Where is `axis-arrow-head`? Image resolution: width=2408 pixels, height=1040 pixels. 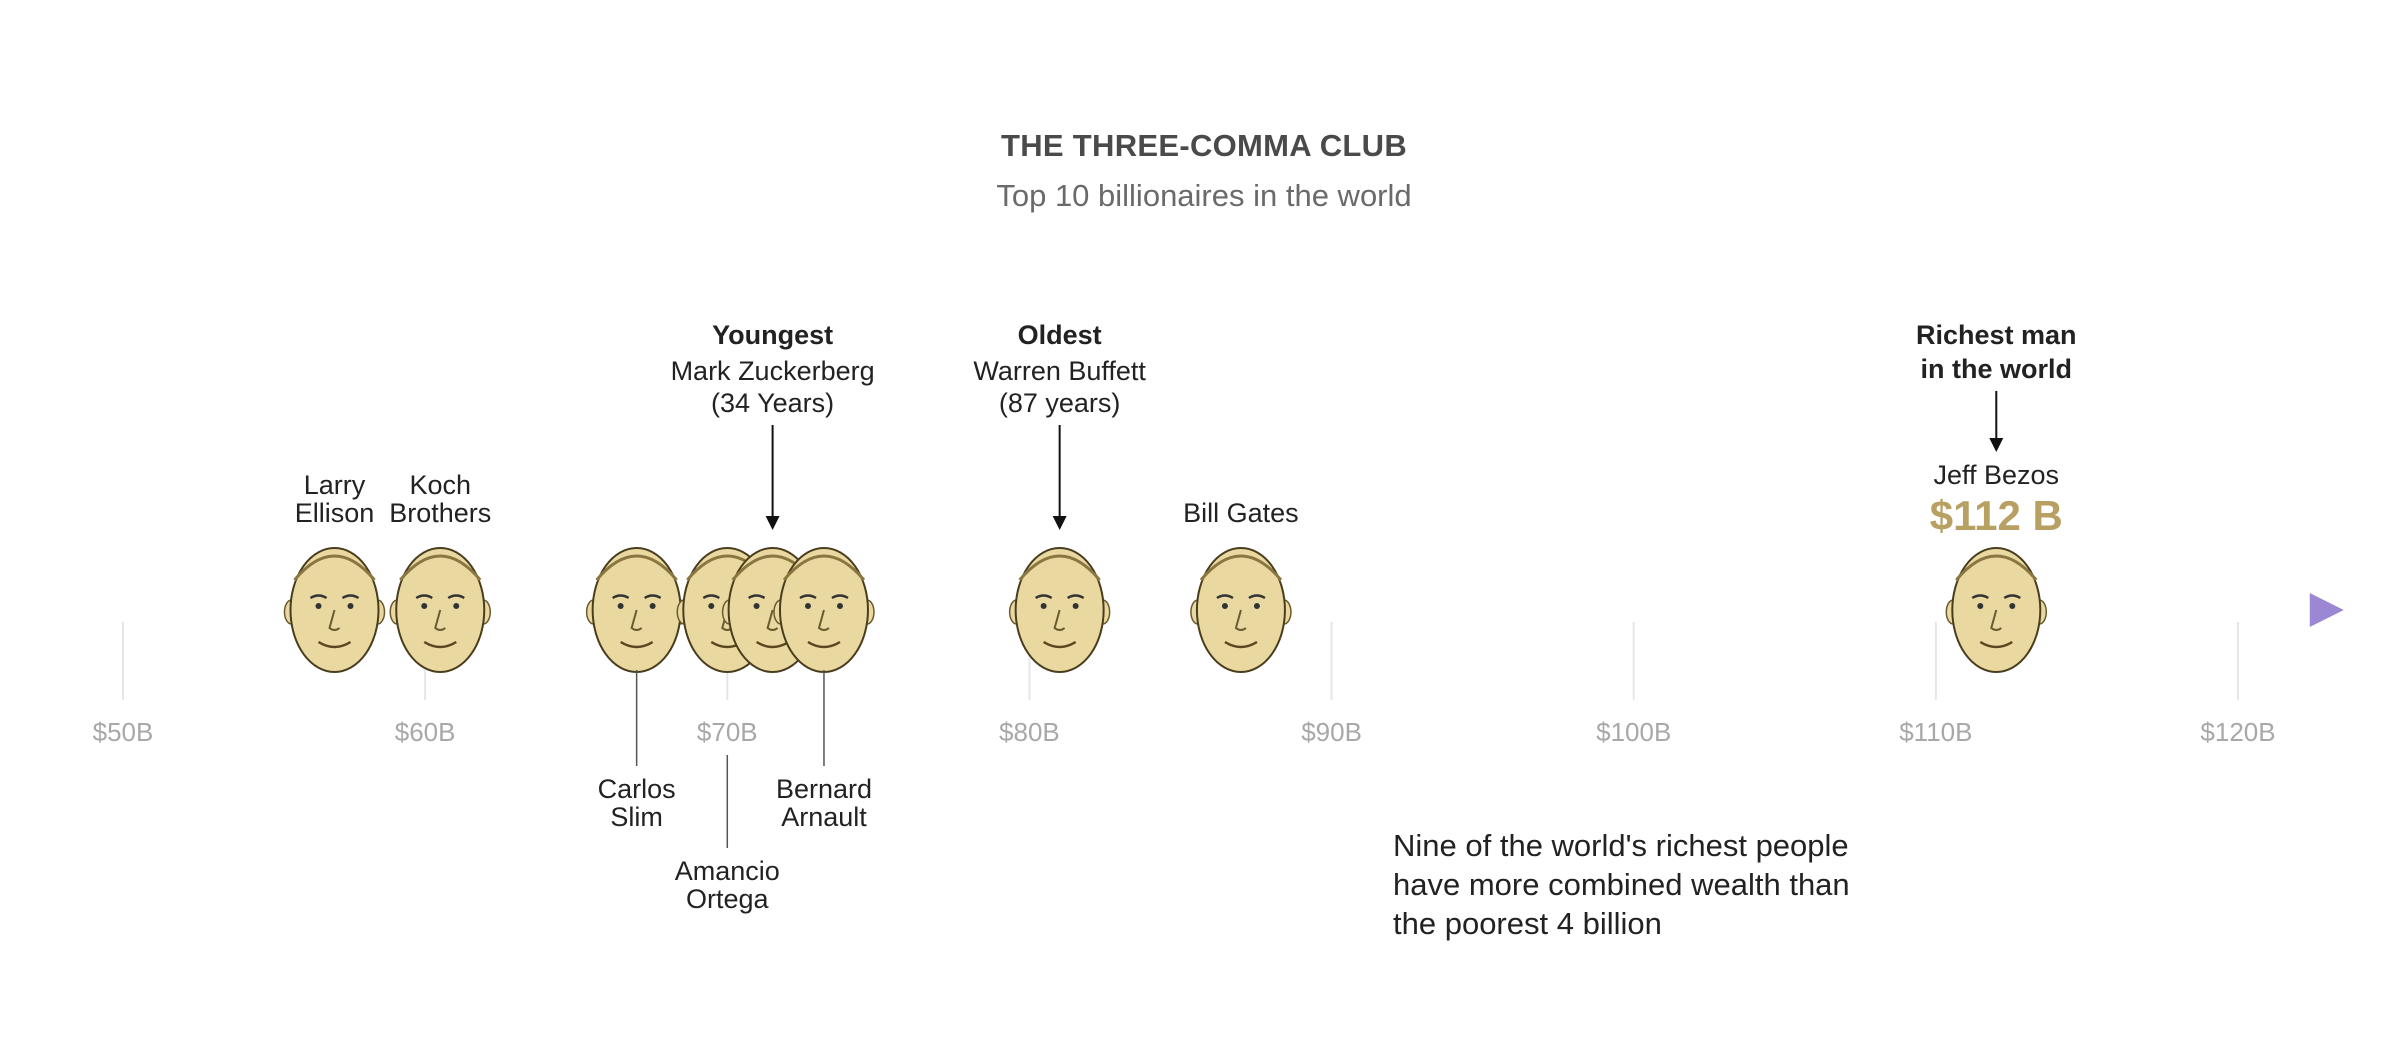
axis-arrow-head is located at coordinates (2326, 610).